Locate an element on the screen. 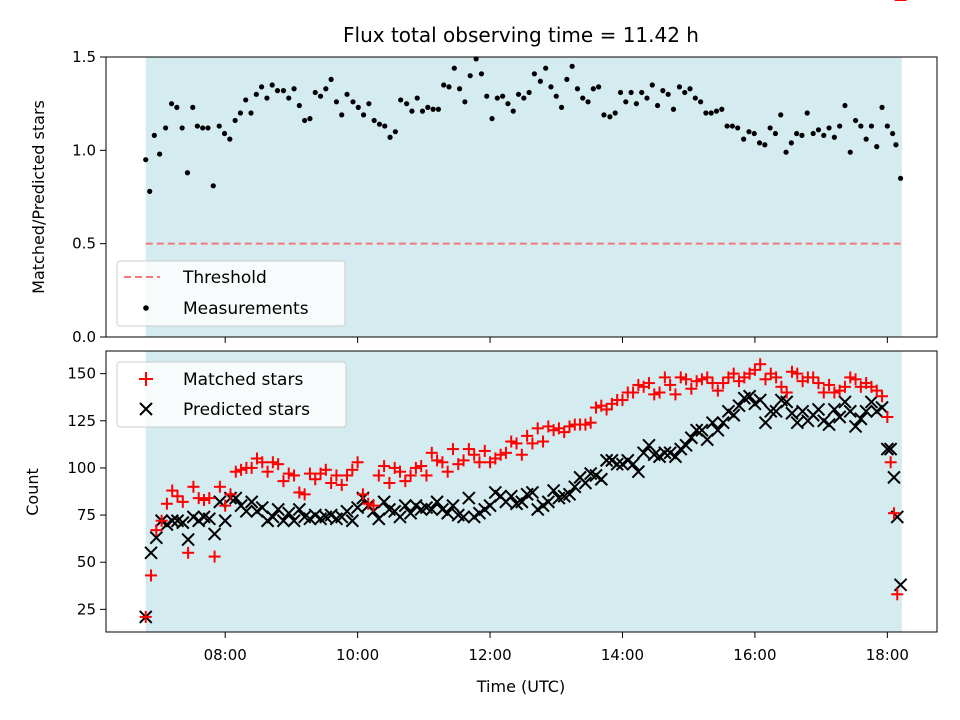 This screenshot has height=720, width=960. y-tick-label: 100 is located at coordinates (81, 468).